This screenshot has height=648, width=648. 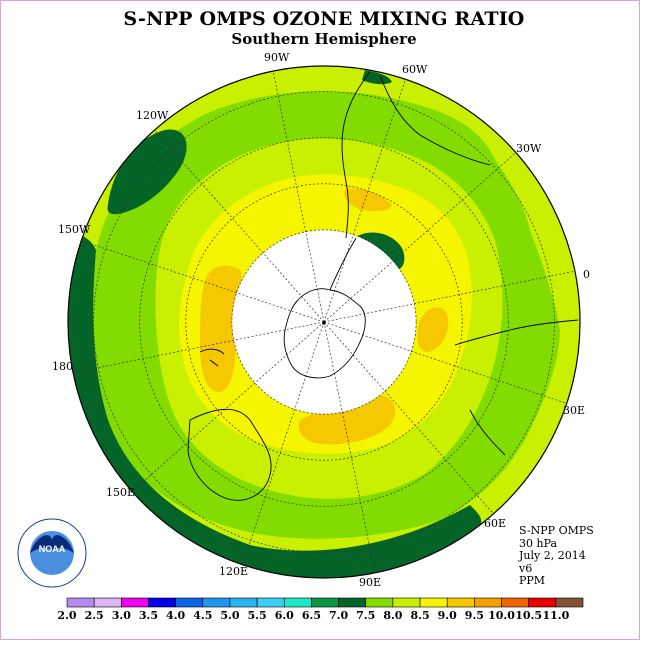 What do you see at coordinates (474, 615) in the screenshot?
I see `colorbar-tick-label: 9.5` at bounding box center [474, 615].